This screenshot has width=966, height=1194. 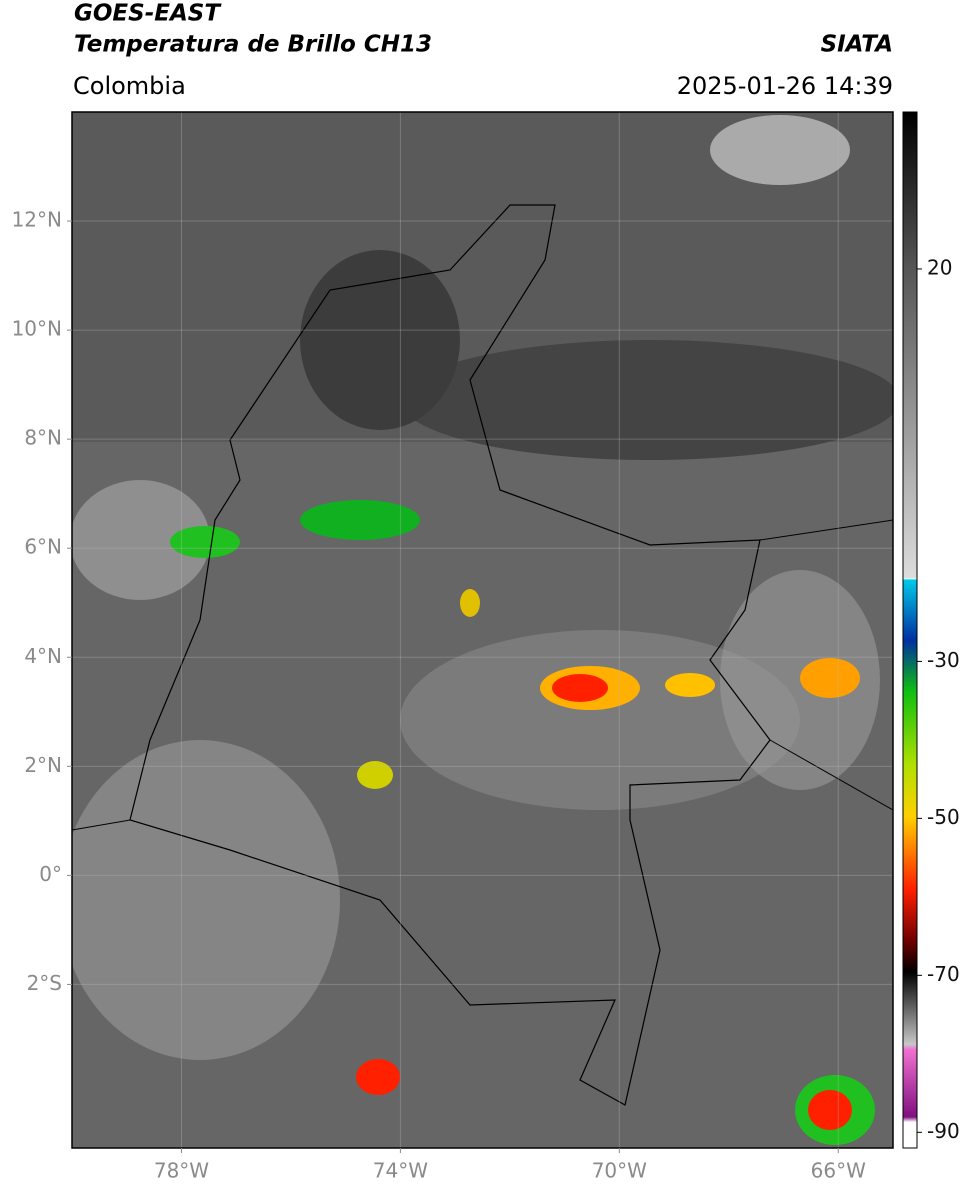 I want to click on colorbar, so click(x=910, y=630).